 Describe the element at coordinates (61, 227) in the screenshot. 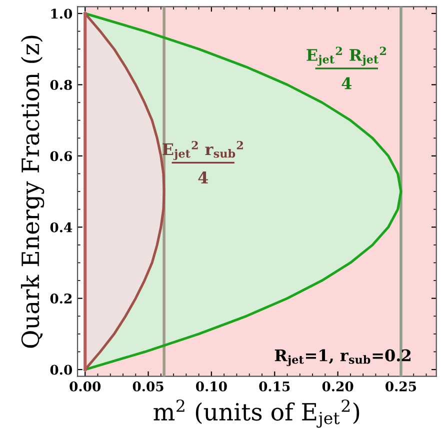

I see `y-tick-label: 0.4` at that location.